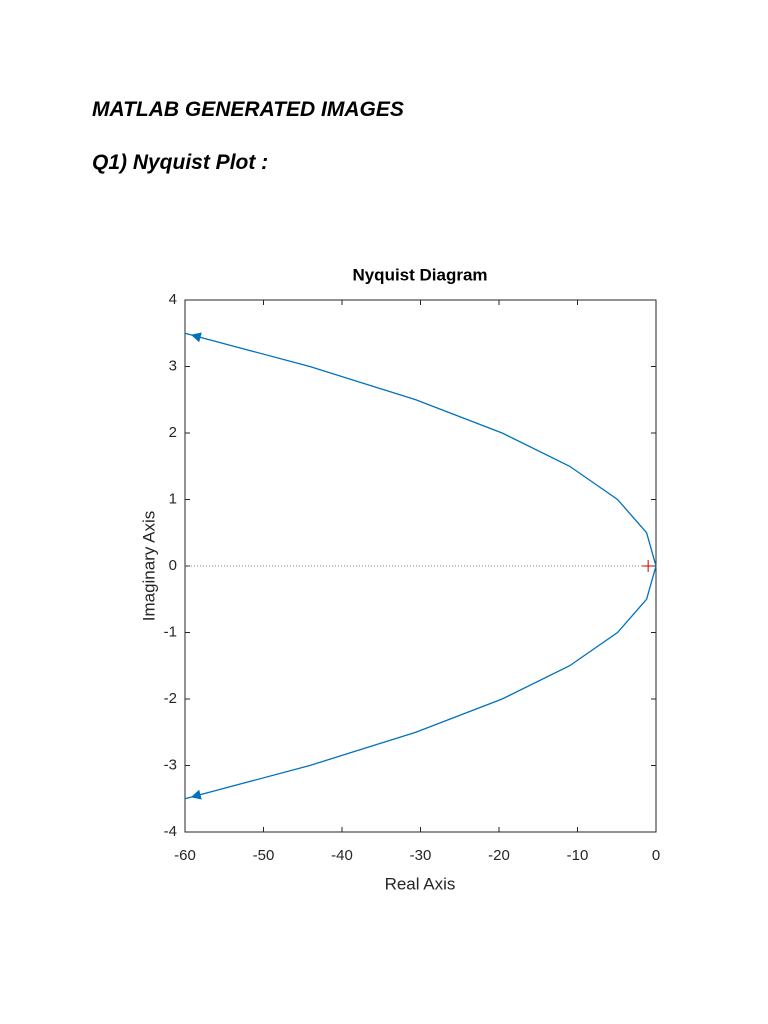  I want to click on x-axis-label: Real Axis, so click(420, 883).